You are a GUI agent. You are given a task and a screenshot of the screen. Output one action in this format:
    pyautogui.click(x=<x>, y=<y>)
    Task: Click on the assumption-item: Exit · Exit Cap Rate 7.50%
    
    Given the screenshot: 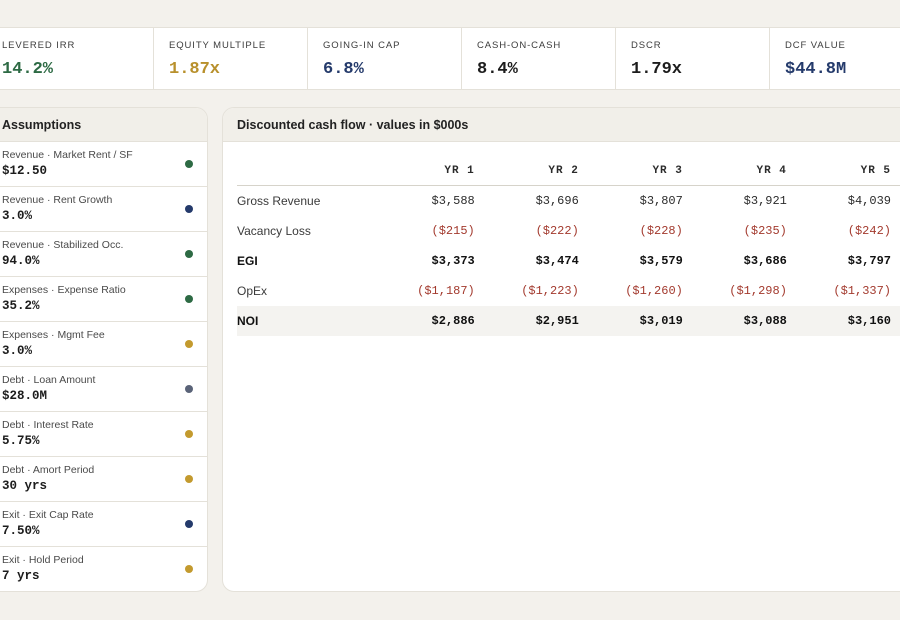 What is the action you would take?
    pyautogui.click(x=103, y=524)
    